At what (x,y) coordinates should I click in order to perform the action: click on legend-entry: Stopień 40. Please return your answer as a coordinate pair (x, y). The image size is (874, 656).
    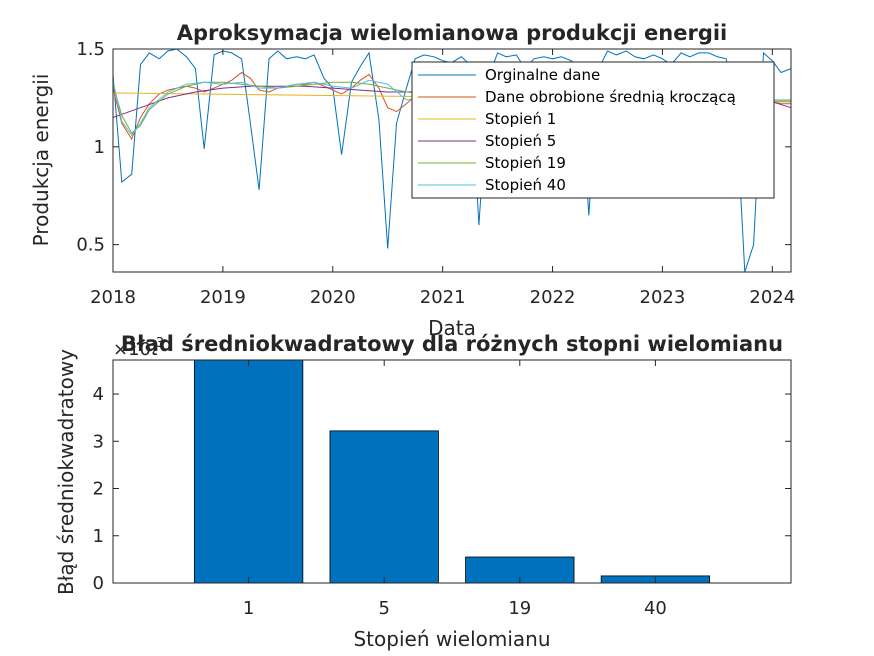
    Looking at the image, I should click on (525, 185).